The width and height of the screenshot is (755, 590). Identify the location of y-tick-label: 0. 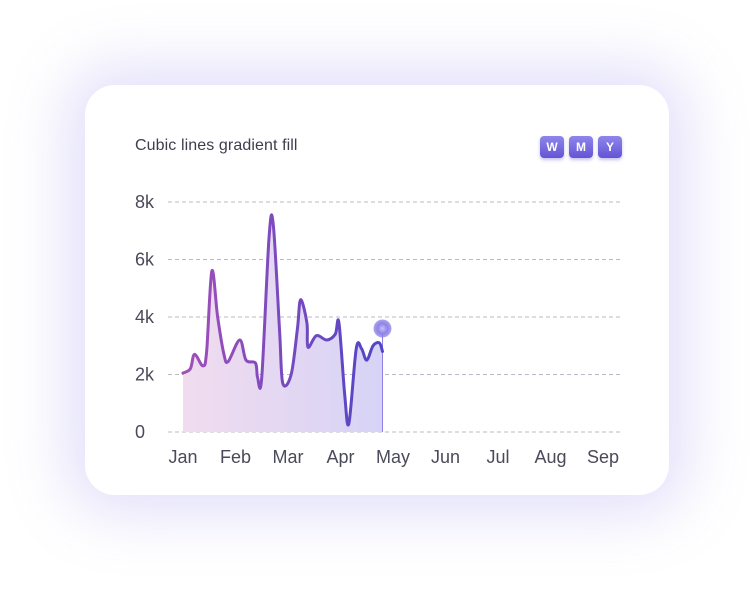
(140, 432).